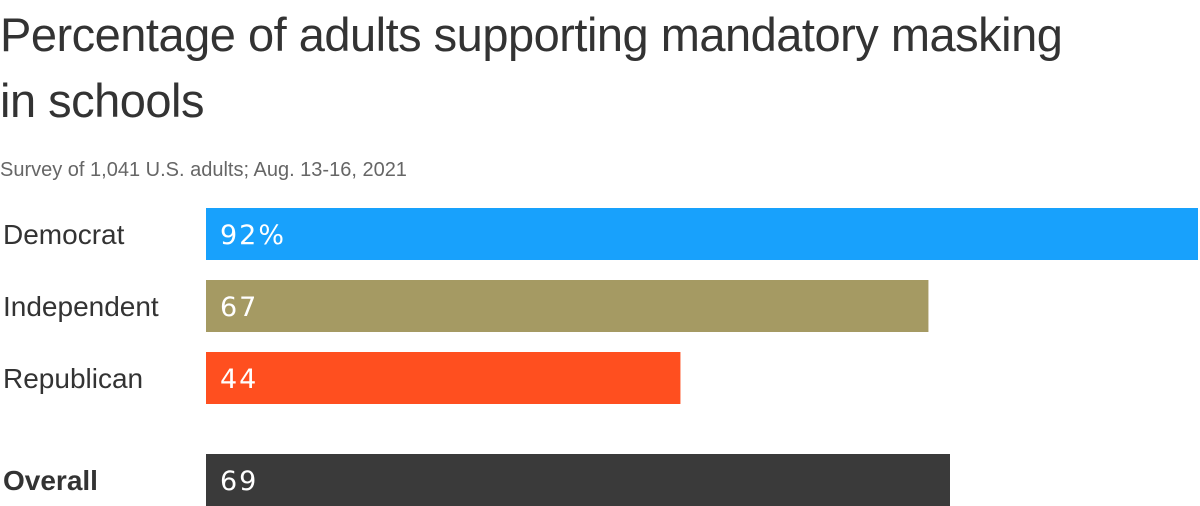 The image size is (1200, 506). I want to click on bar-democrat, so click(702, 234).